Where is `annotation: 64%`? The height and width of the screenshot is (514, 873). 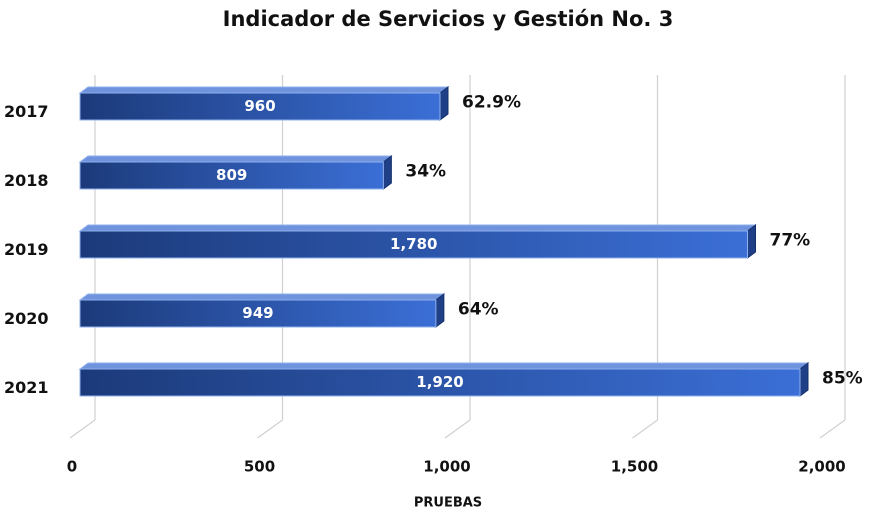 annotation: 64% is located at coordinates (478, 310).